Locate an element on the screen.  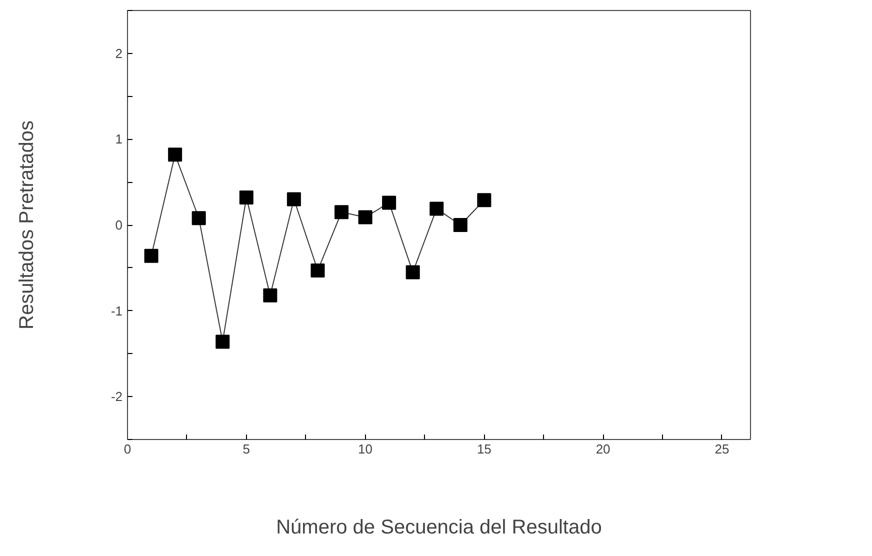
y-tick-label: 1 is located at coordinates (119, 139).